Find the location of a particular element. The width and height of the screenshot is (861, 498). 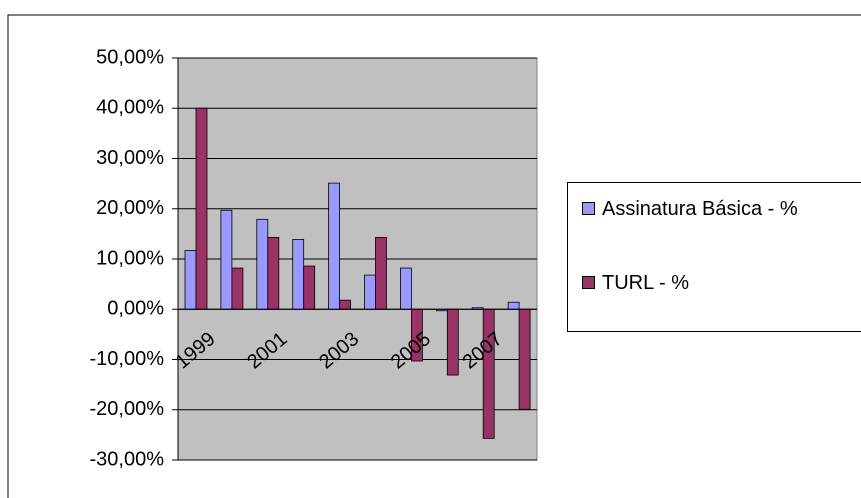

legend-label: Assinatura Básica - % is located at coordinates (700, 209).